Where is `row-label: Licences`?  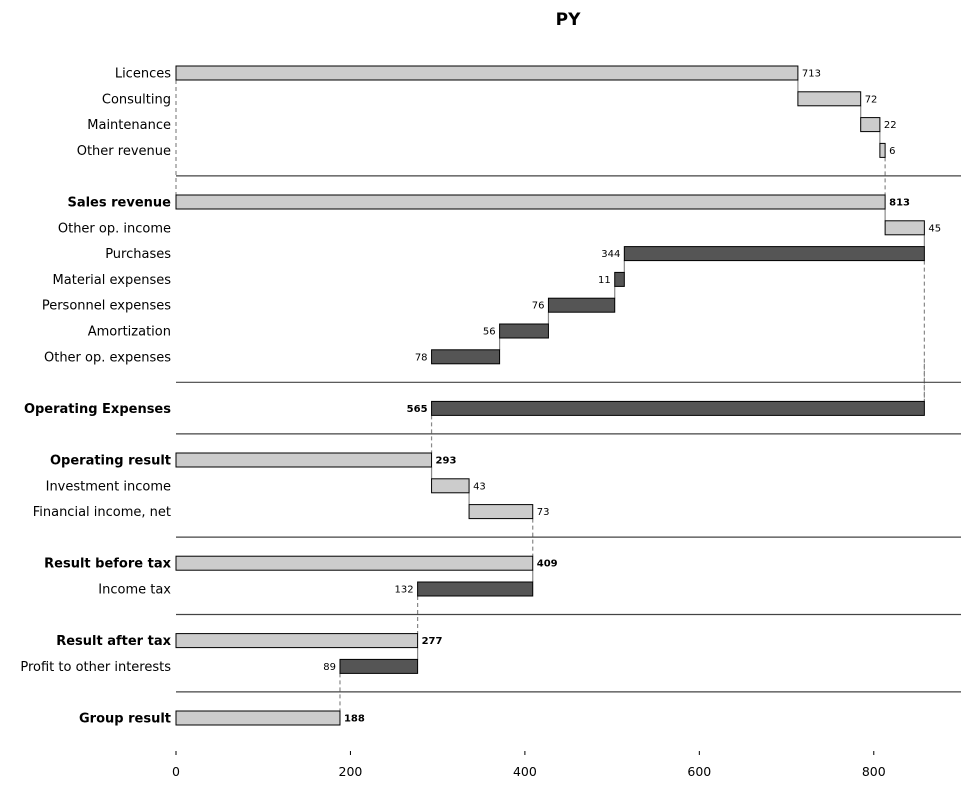 row-label: Licences is located at coordinates (143, 74).